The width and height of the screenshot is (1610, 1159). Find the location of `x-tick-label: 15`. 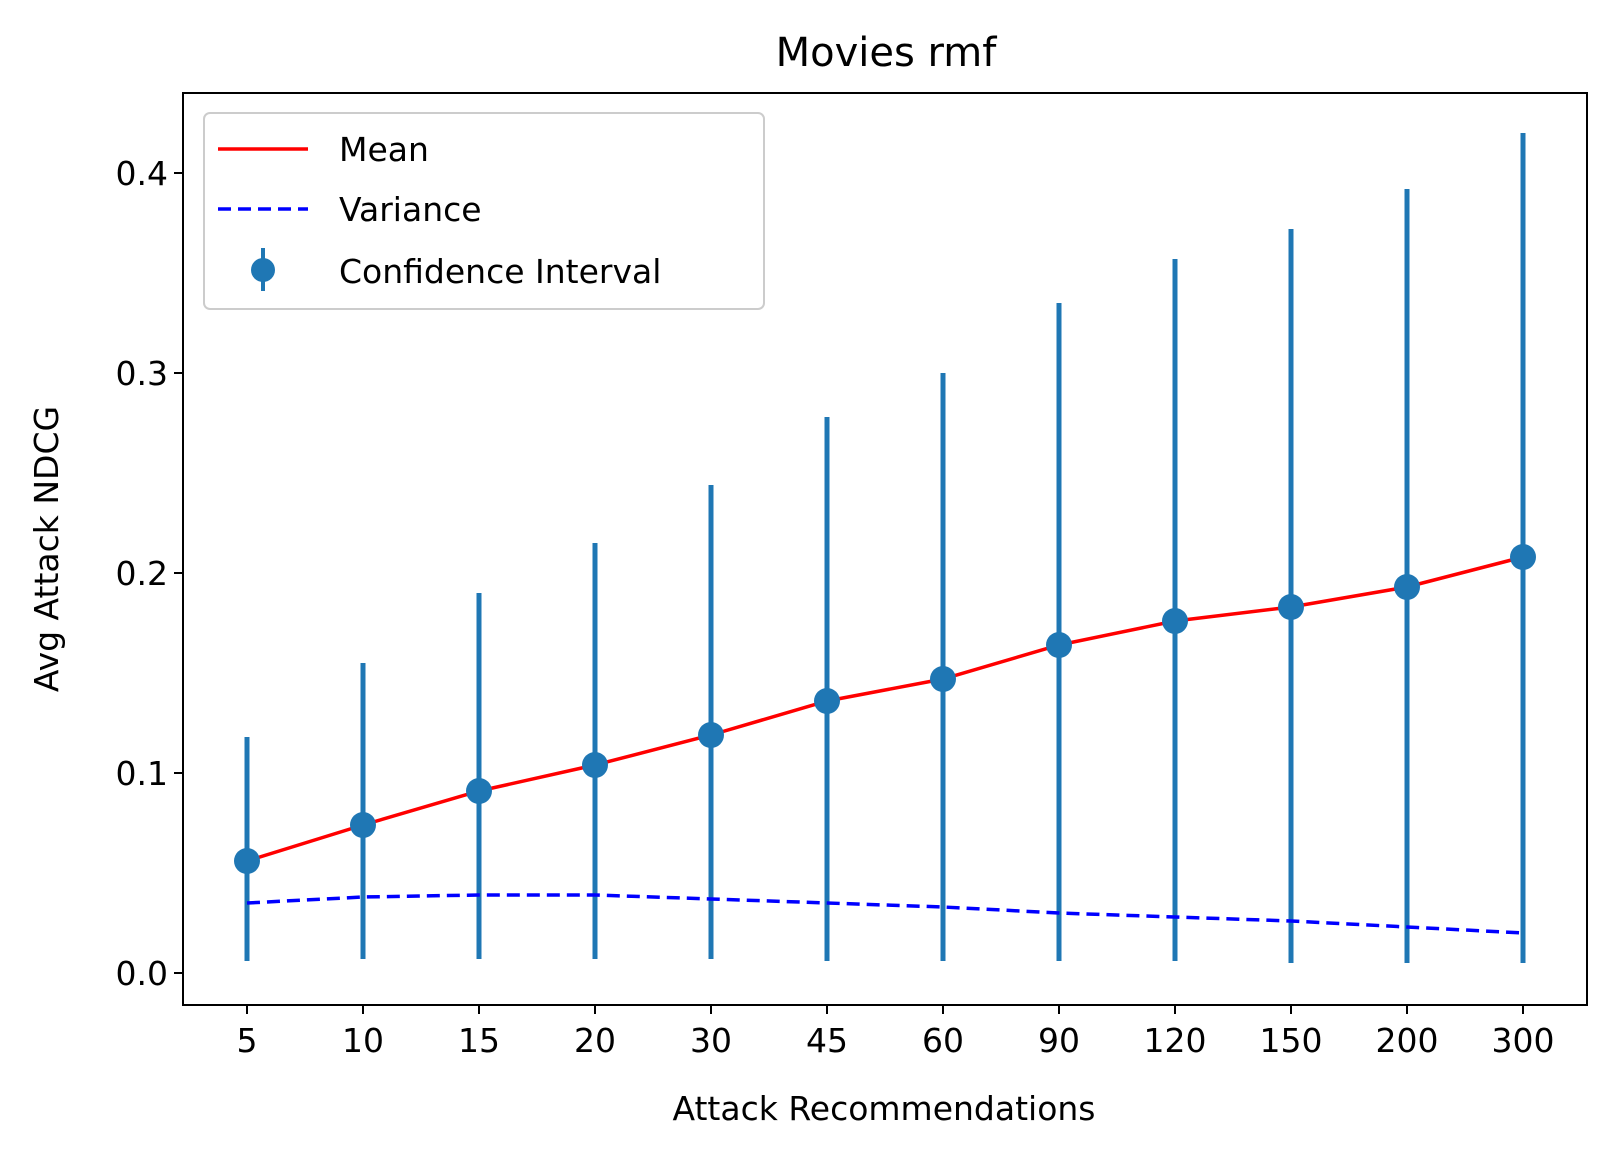

x-tick-label: 15 is located at coordinates (479, 1040).